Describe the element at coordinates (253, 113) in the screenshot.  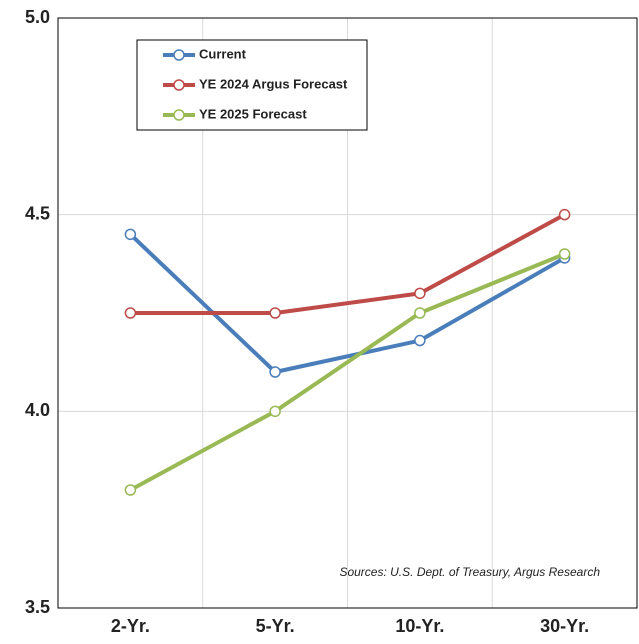
I see `legend-label: YE 2025 Forecast` at that location.